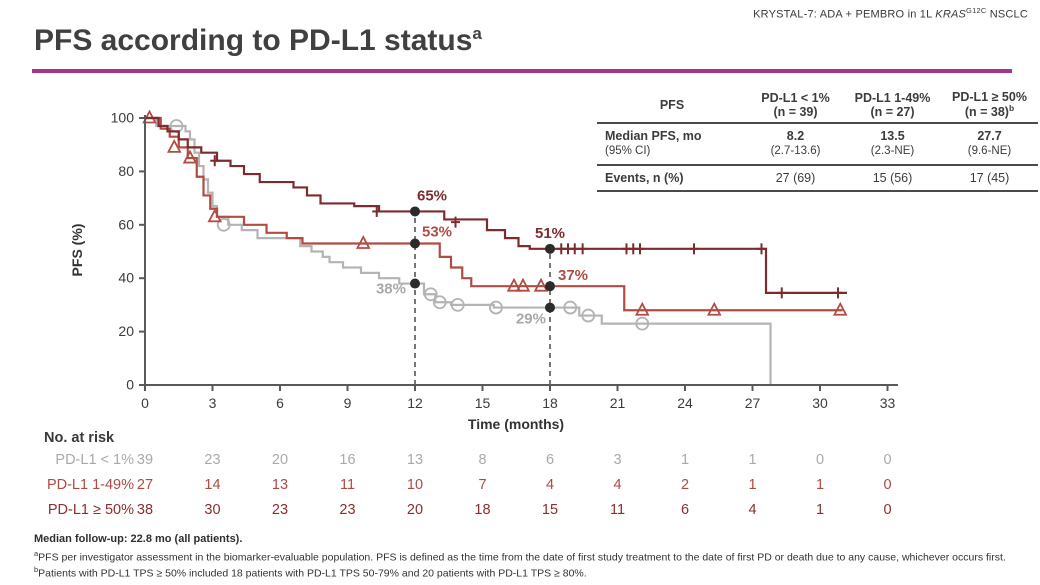 The width and height of the screenshot is (1040, 585). Describe the element at coordinates (437, 231) in the screenshot. I see `landmark-label: 53%` at that location.